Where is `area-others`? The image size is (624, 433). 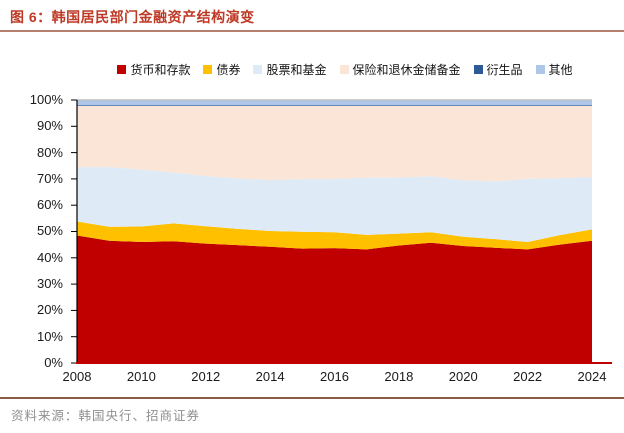 area-others is located at coordinates (334, 103).